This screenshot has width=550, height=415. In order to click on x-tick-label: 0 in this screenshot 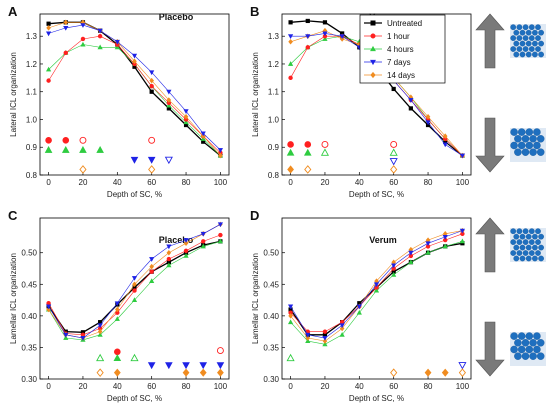, I will do `click(290, 386)`.